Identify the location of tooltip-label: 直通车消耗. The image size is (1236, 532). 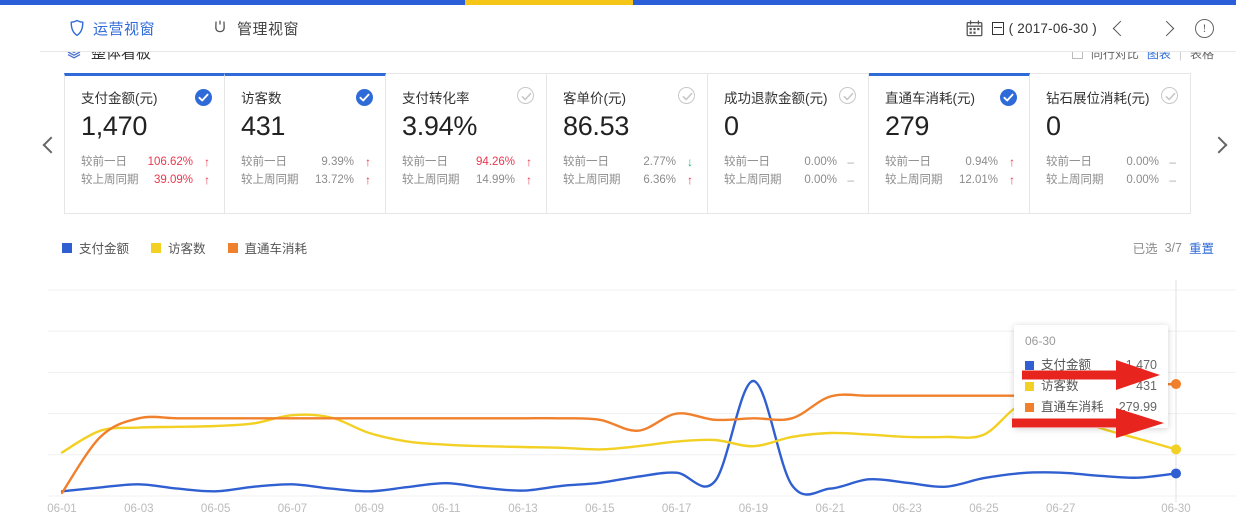
(1072, 407).